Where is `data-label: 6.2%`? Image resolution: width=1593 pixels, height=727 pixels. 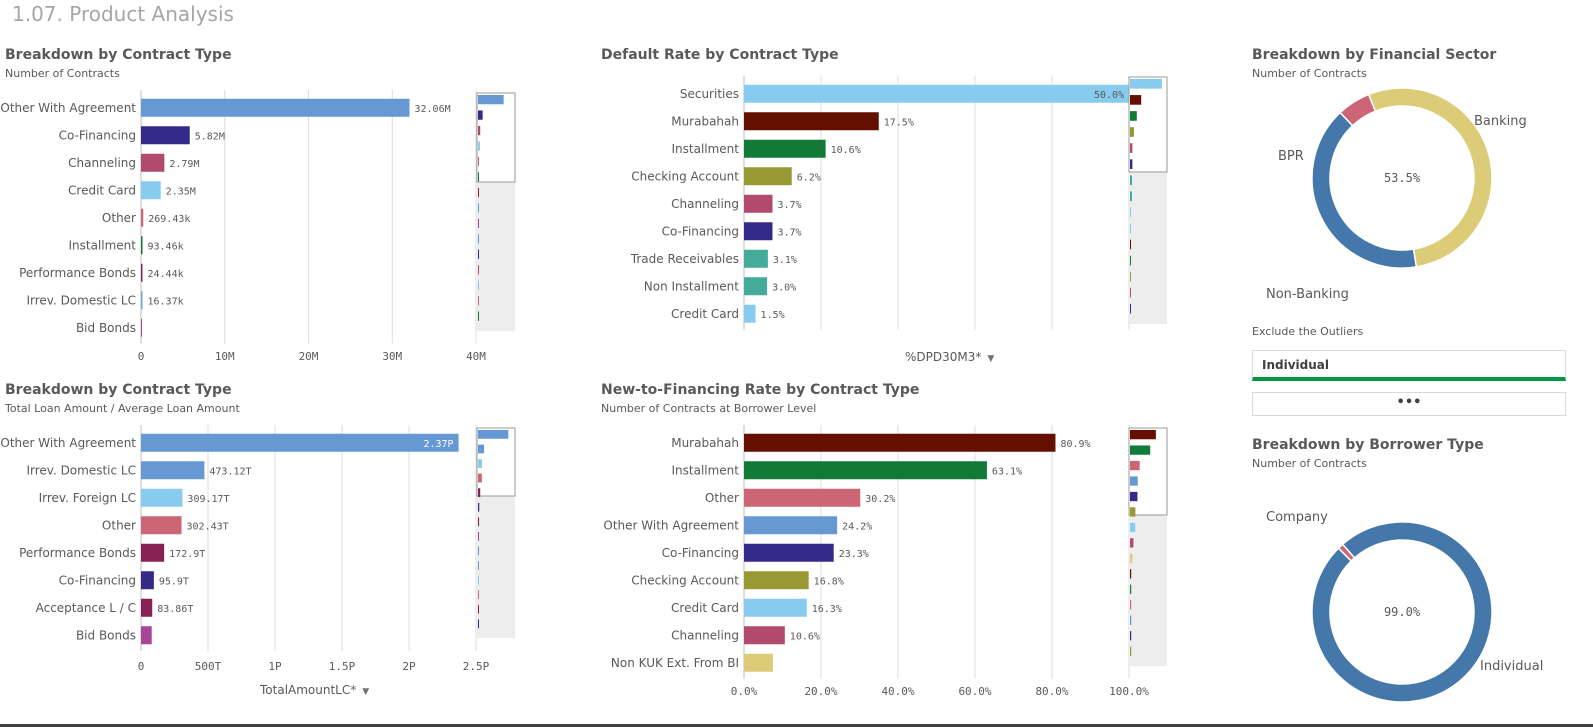 data-label: 6.2% is located at coordinates (809, 177).